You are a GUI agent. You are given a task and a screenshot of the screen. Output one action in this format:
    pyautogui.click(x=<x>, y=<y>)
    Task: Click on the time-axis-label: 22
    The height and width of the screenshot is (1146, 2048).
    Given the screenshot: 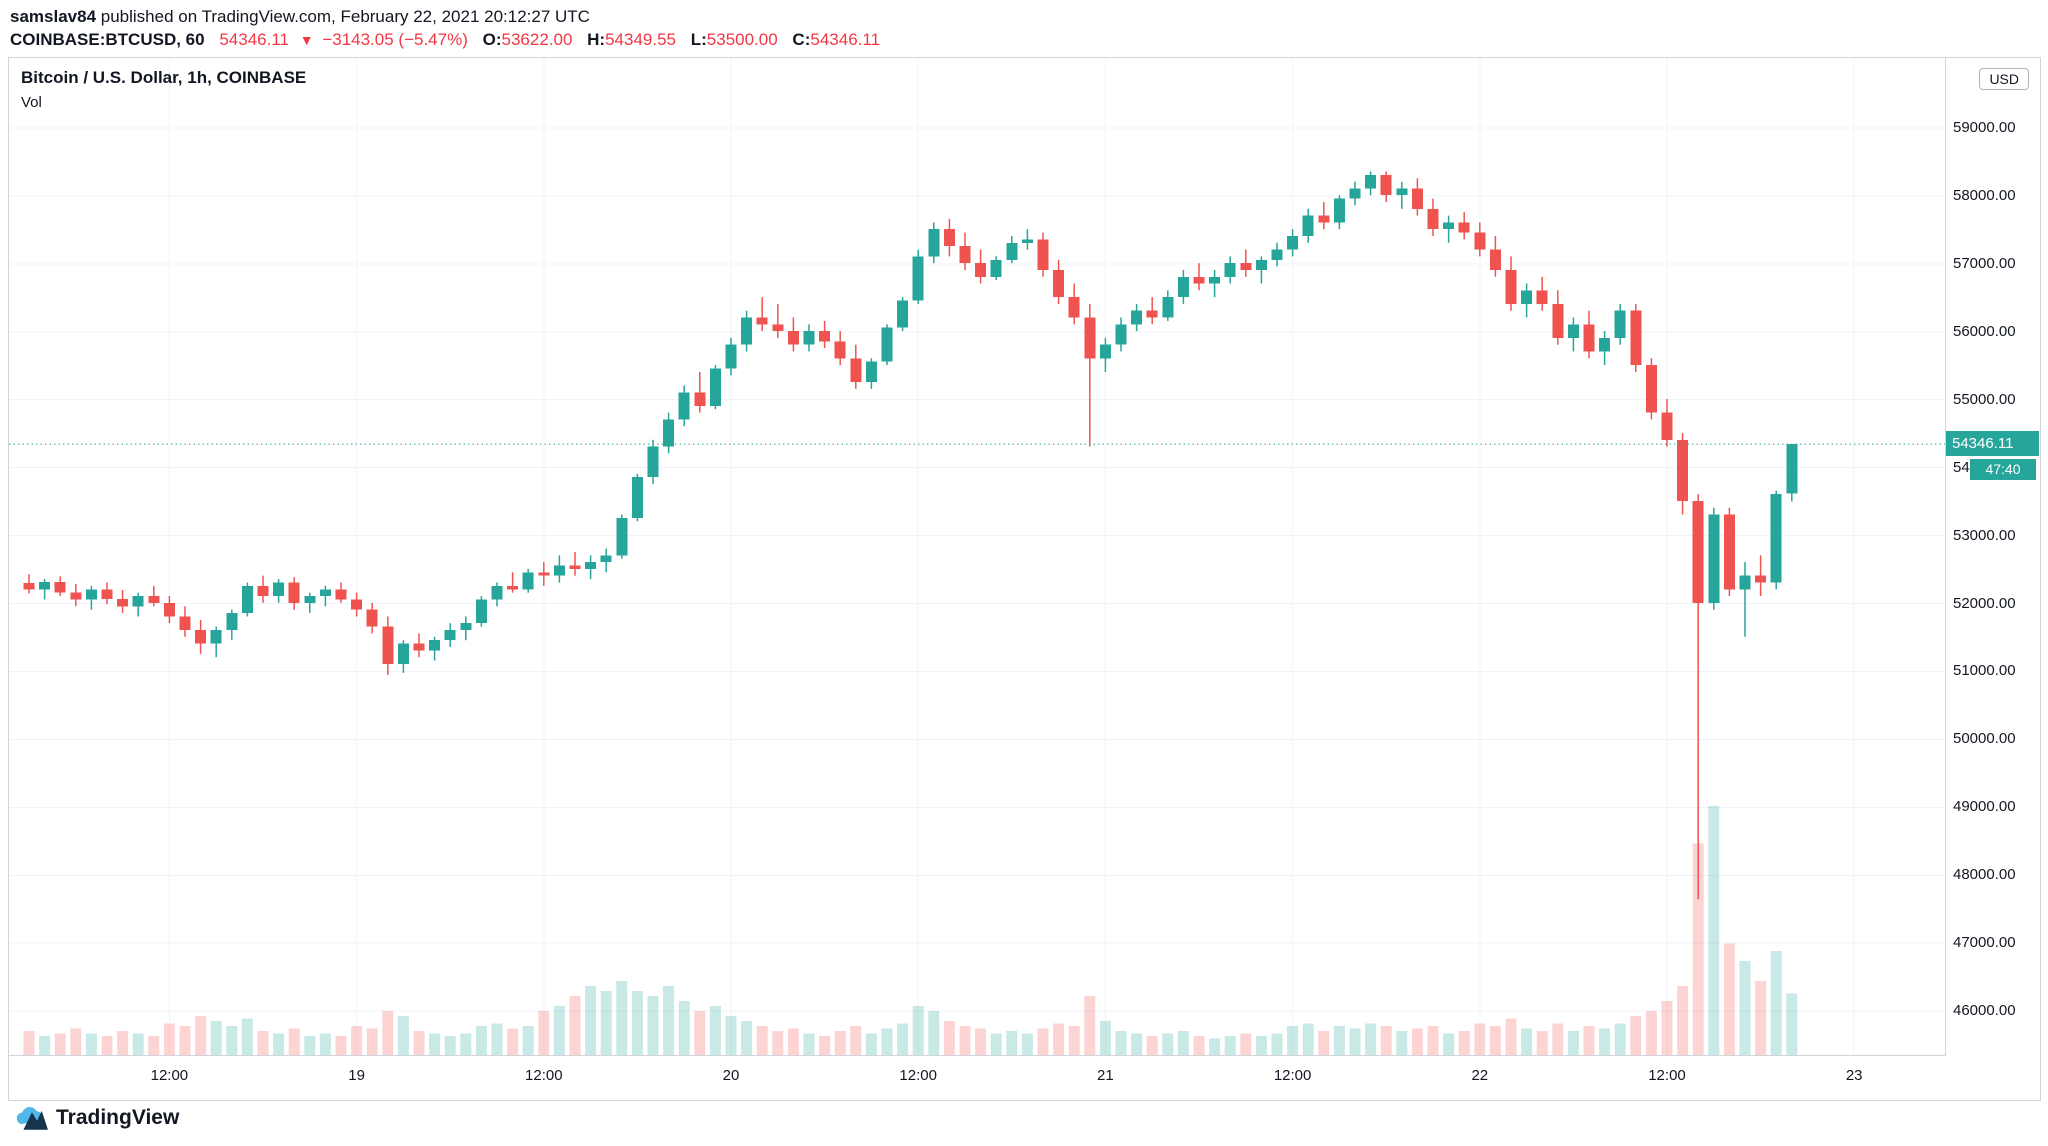 What is the action you would take?
    pyautogui.click(x=1480, y=1075)
    